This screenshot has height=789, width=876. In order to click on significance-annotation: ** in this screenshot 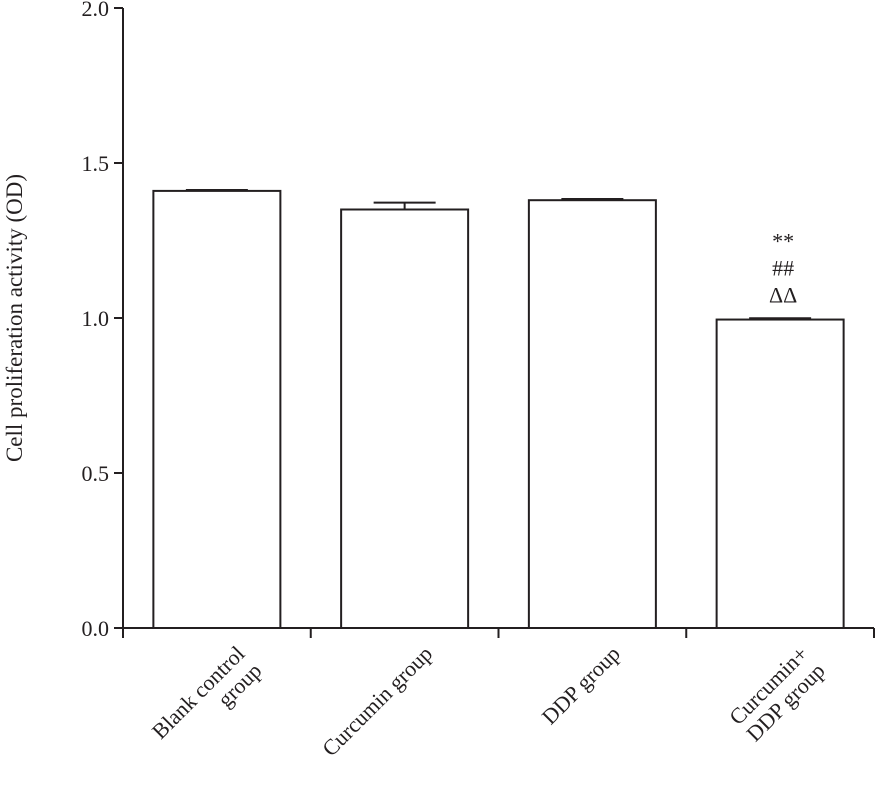, I will do `click(783, 240)`.